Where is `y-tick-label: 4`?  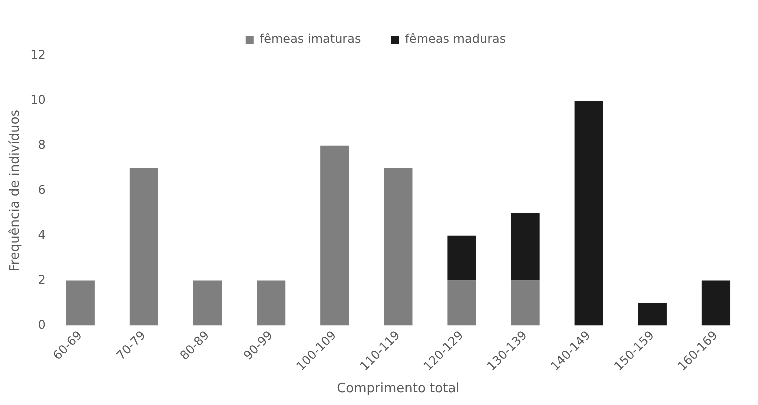
y-tick-label: 4 is located at coordinates (42, 235).